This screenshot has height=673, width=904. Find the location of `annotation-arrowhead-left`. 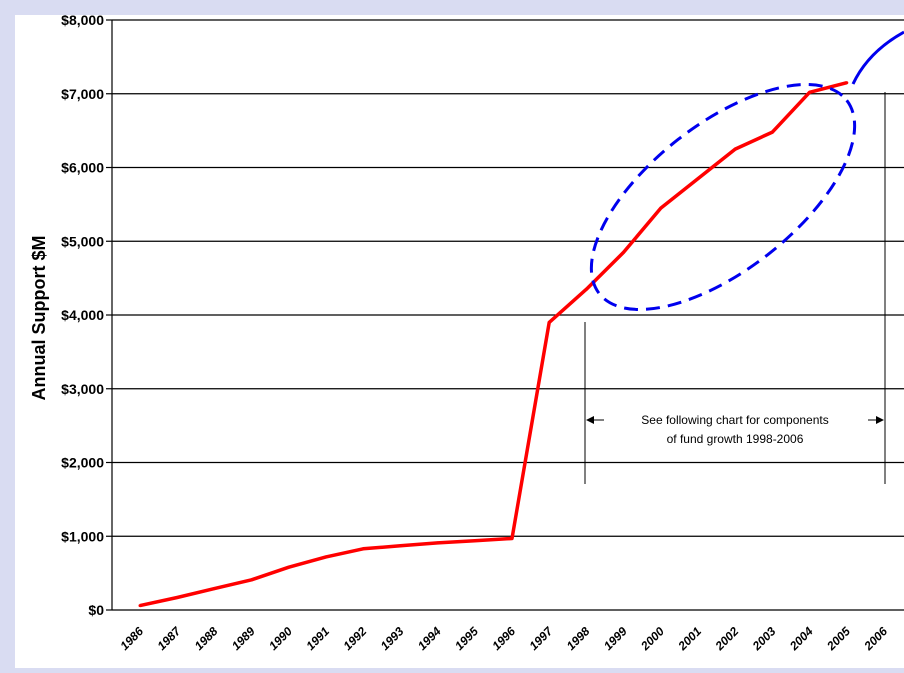

annotation-arrowhead-left is located at coordinates (590, 420).